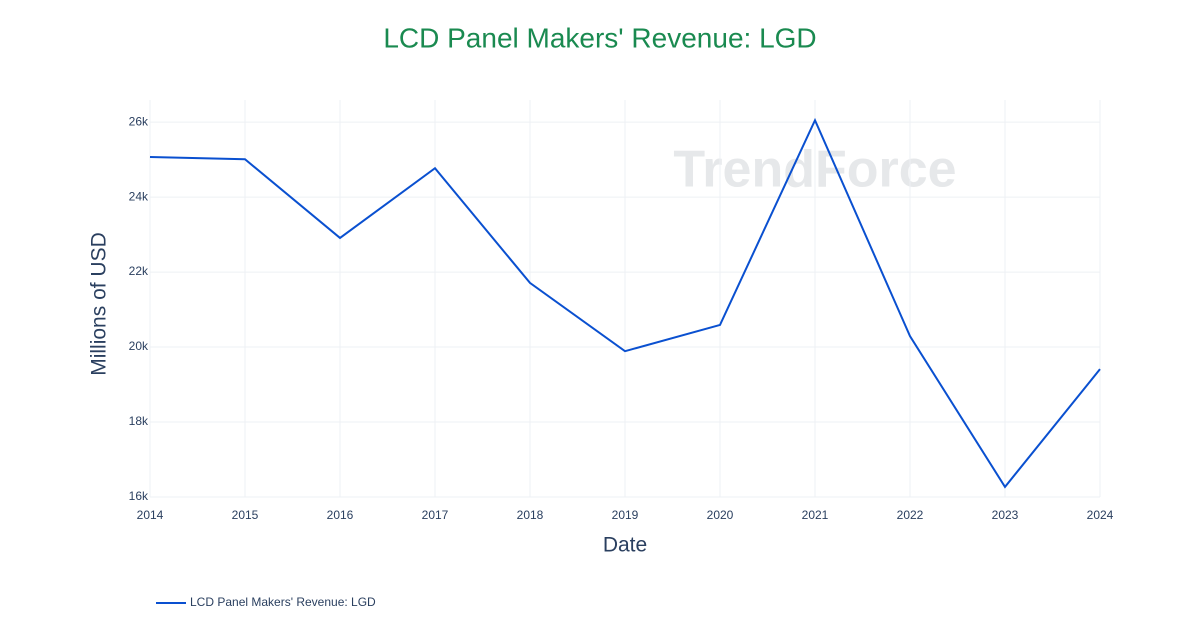 This screenshot has width=1200, height=630. I want to click on y-tick-label: 26k, so click(139, 121).